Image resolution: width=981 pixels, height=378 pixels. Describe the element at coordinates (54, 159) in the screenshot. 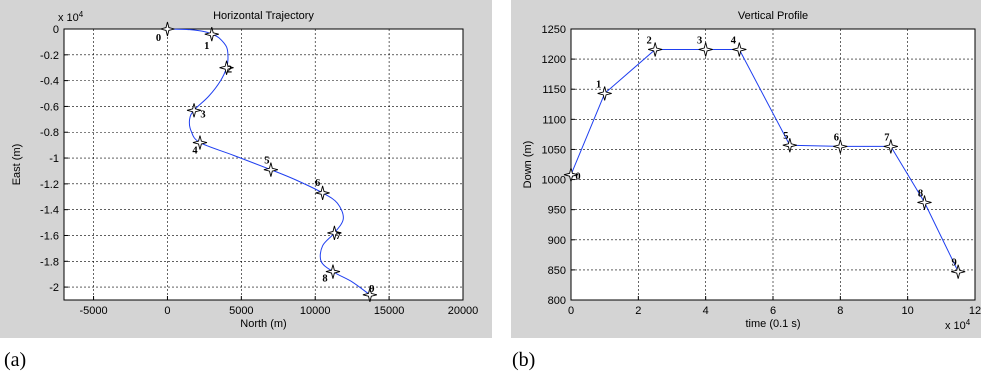

I see `y-tick-label: -1` at that location.